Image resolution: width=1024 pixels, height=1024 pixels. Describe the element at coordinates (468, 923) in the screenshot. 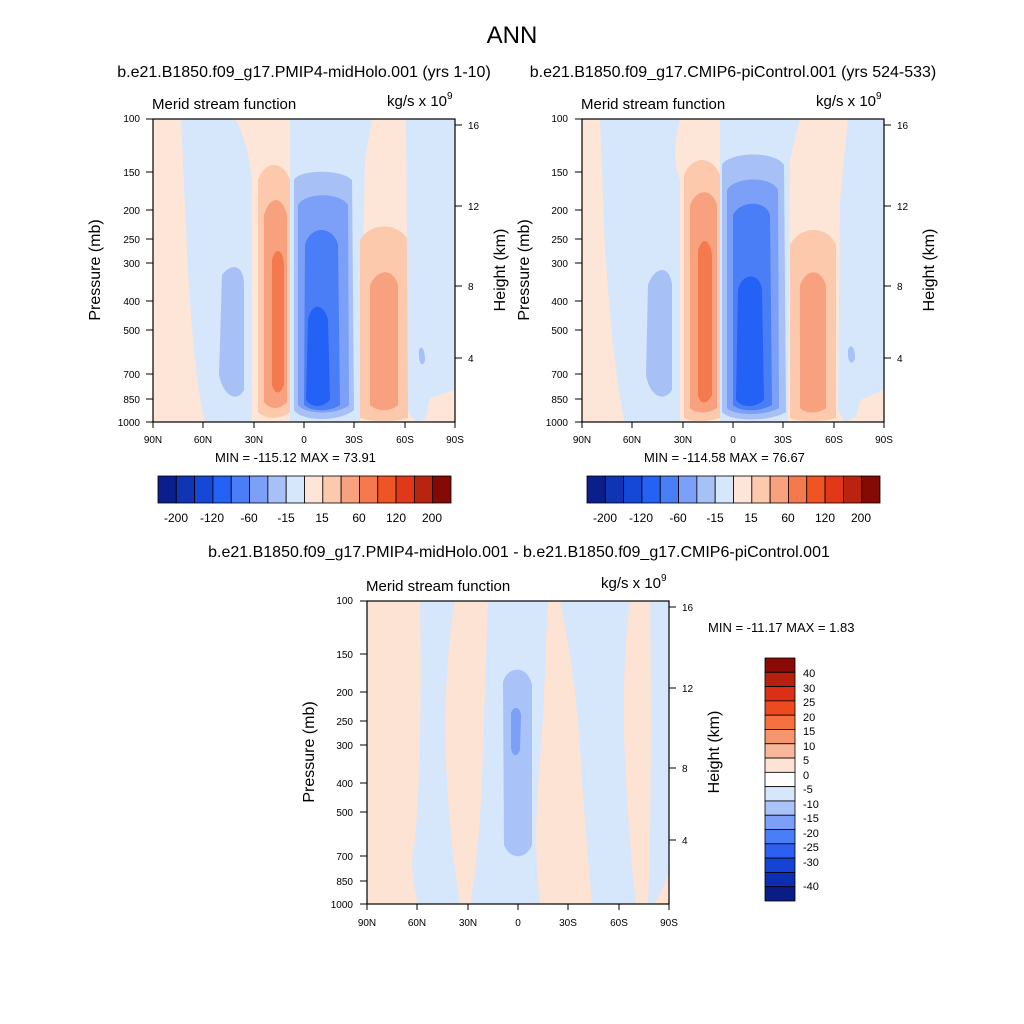

I see `lat-tick-label: 30N` at that location.